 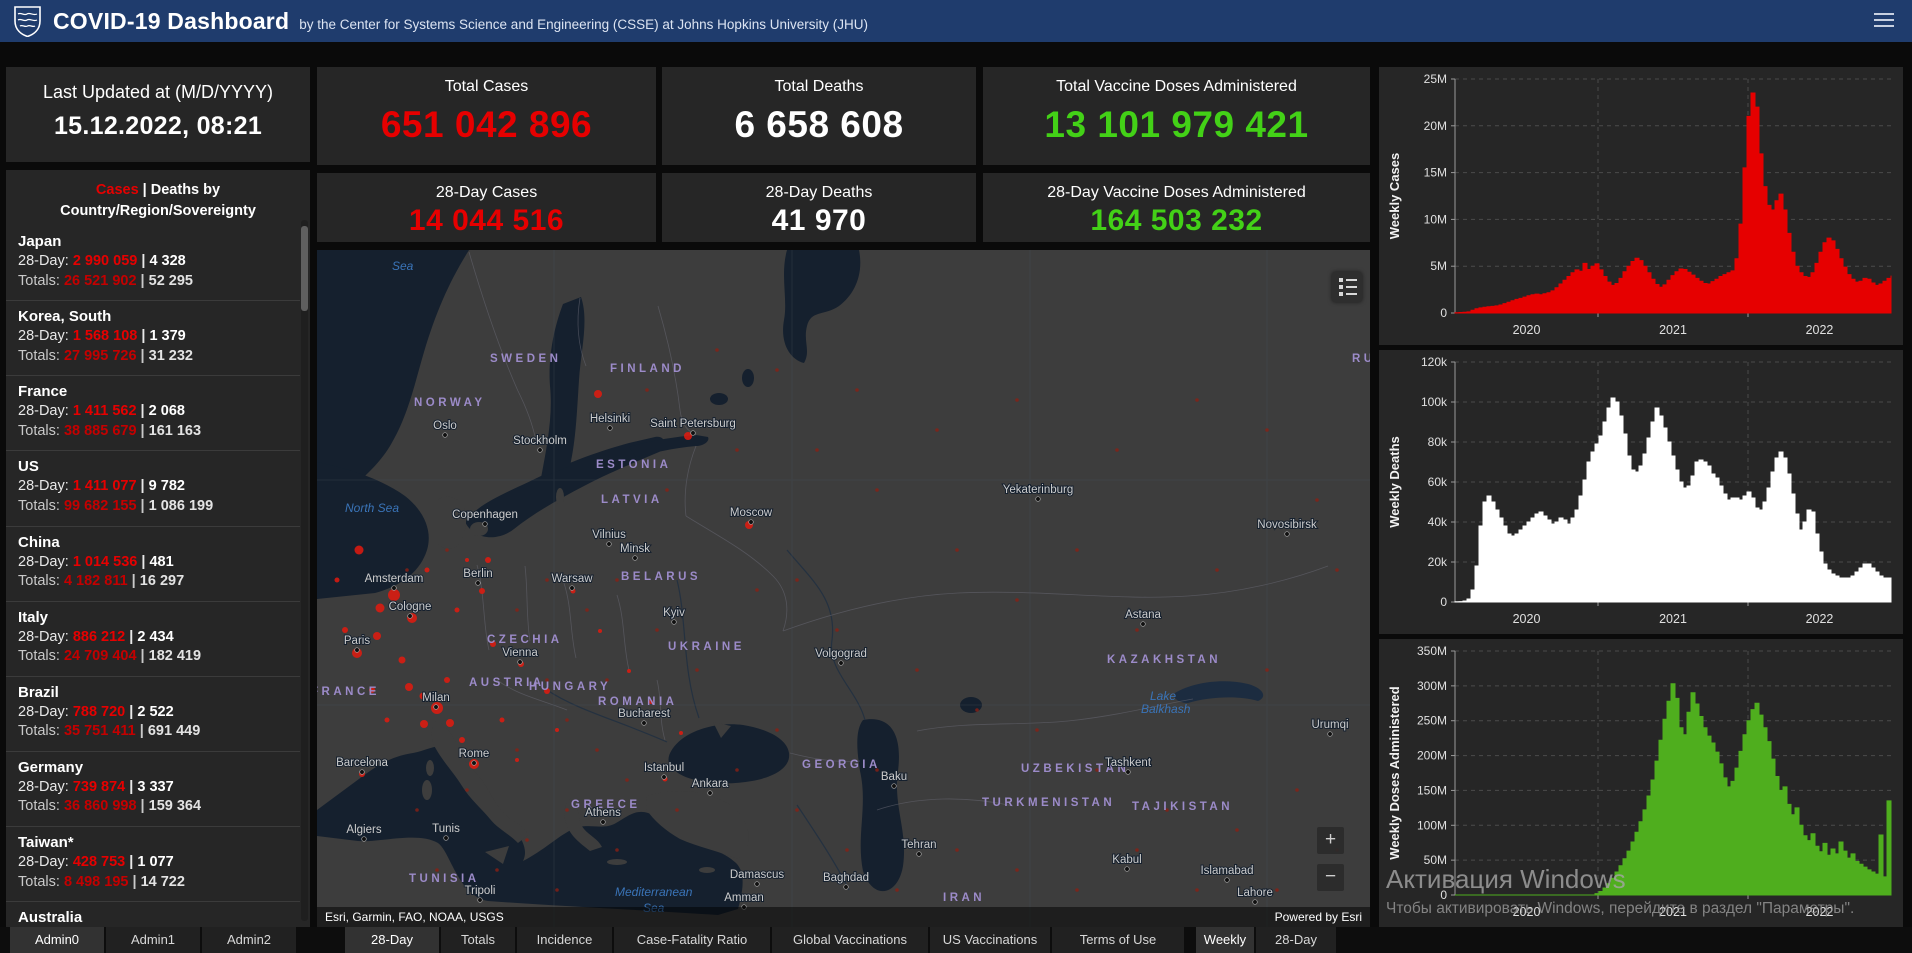 What do you see at coordinates (1884, 22) in the screenshot?
I see `menu-hamburger-icon` at bounding box center [1884, 22].